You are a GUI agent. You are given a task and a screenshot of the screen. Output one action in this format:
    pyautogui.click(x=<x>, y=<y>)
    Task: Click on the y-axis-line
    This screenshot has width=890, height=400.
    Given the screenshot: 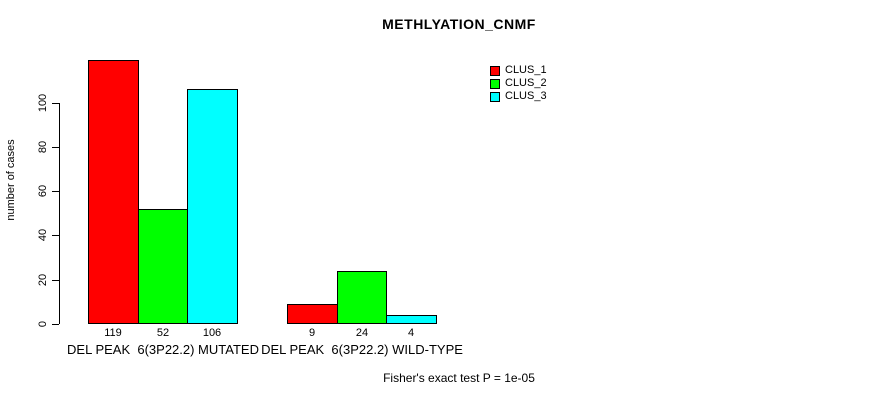 What is the action you would take?
    pyautogui.click(x=59, y=213)
    